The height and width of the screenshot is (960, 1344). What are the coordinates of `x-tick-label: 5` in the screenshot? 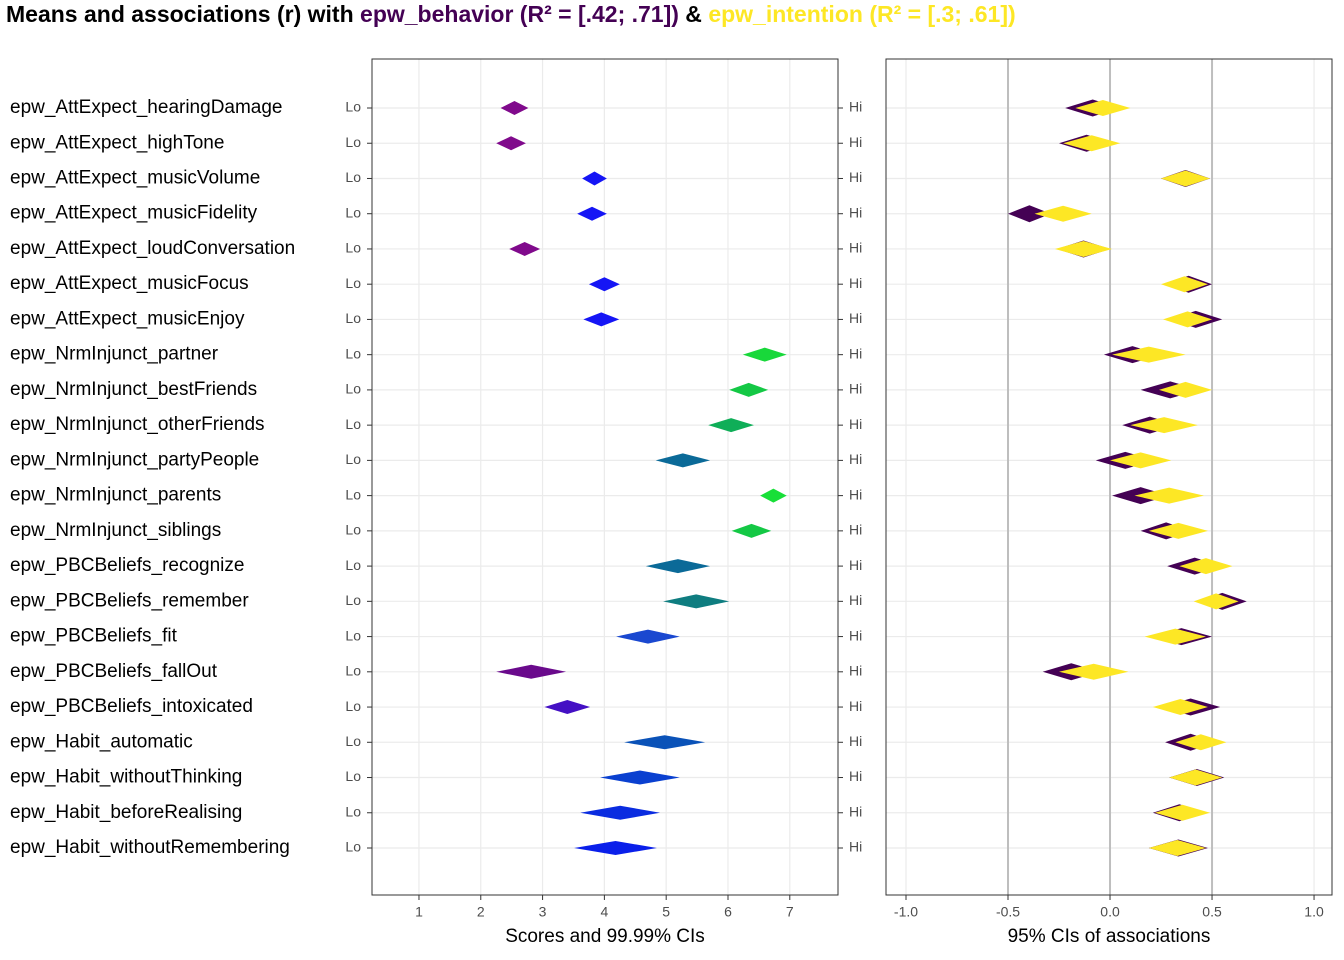 It's located at (666, 912).